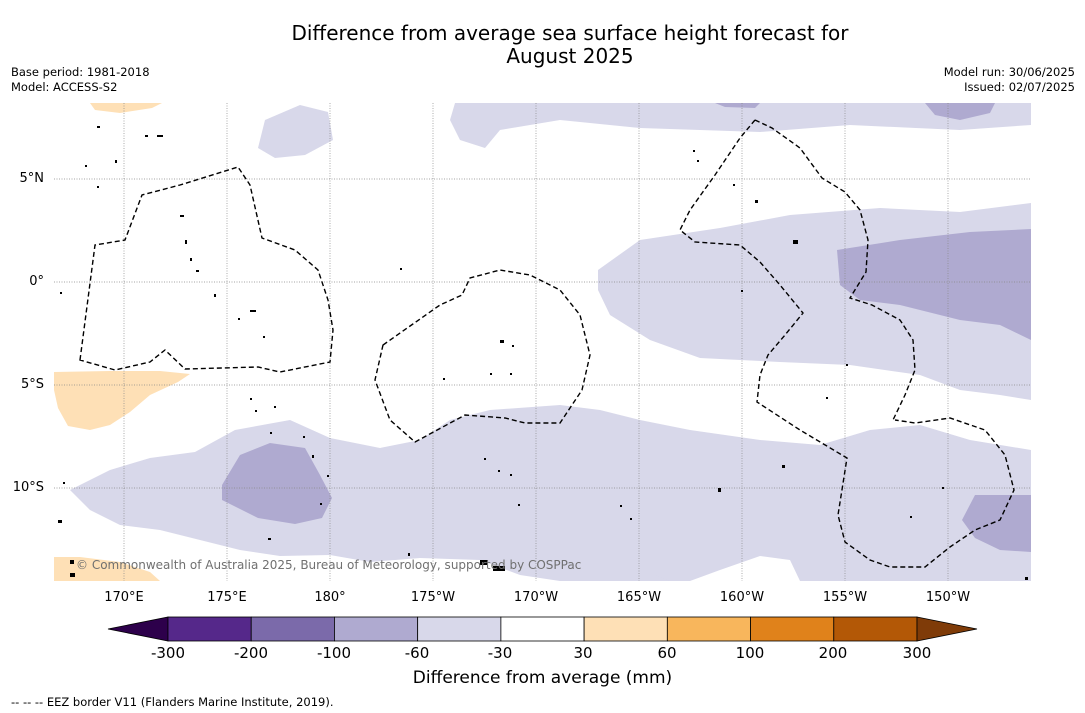 This screenshot has height=713, width=1085. What do you see at coordinates (122, 400) in the screenshot?
I see `positive-region-sw` at bounding box center [122, 400].